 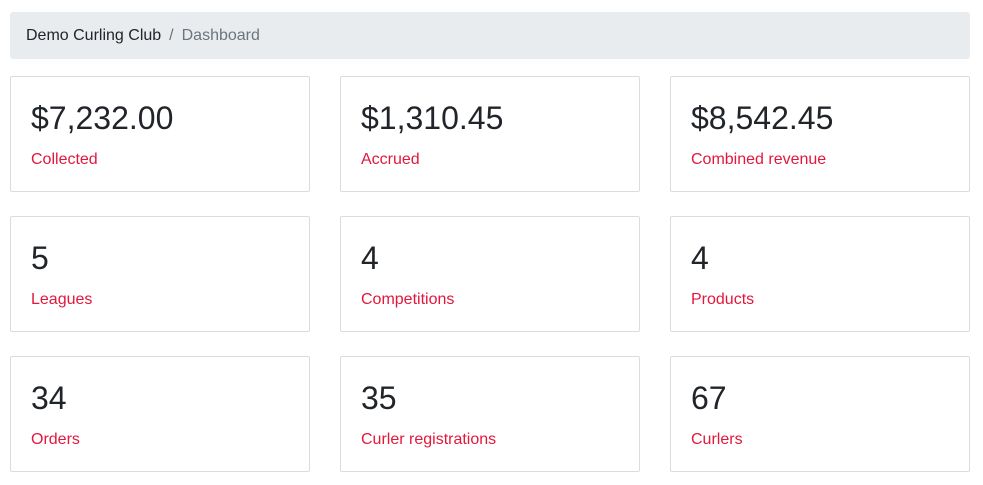 I want to click on stat-label: Combined revenue, so click(x=759, y=159).